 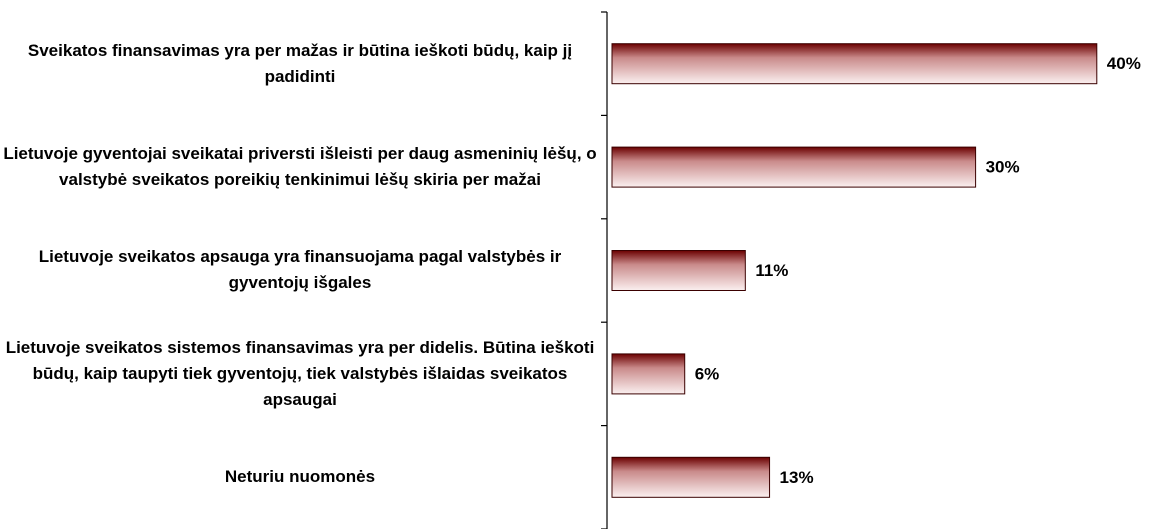 I want to click on value-label: 13%, so click(x=797, y=477).